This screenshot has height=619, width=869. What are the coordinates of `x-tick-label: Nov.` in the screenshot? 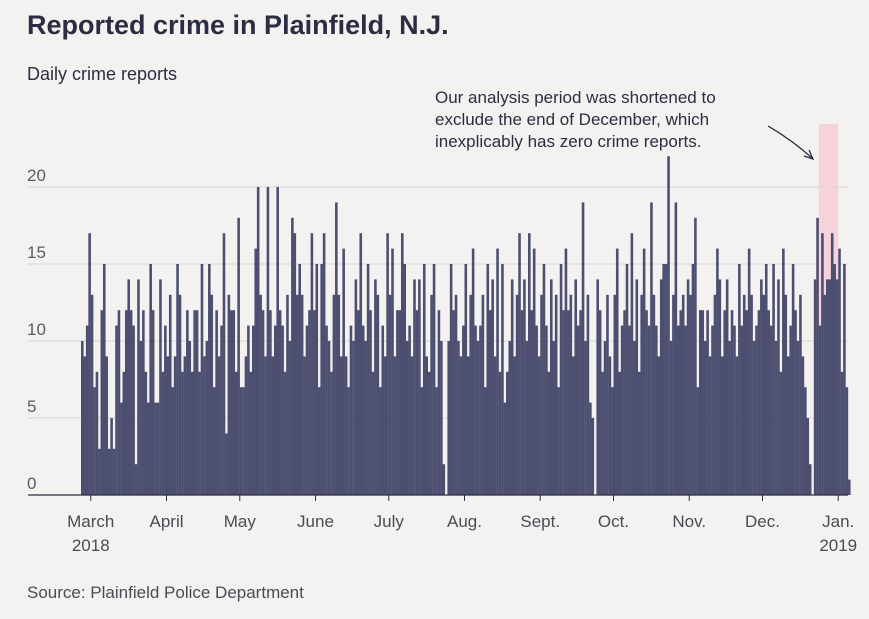 It's located at (689, 521).